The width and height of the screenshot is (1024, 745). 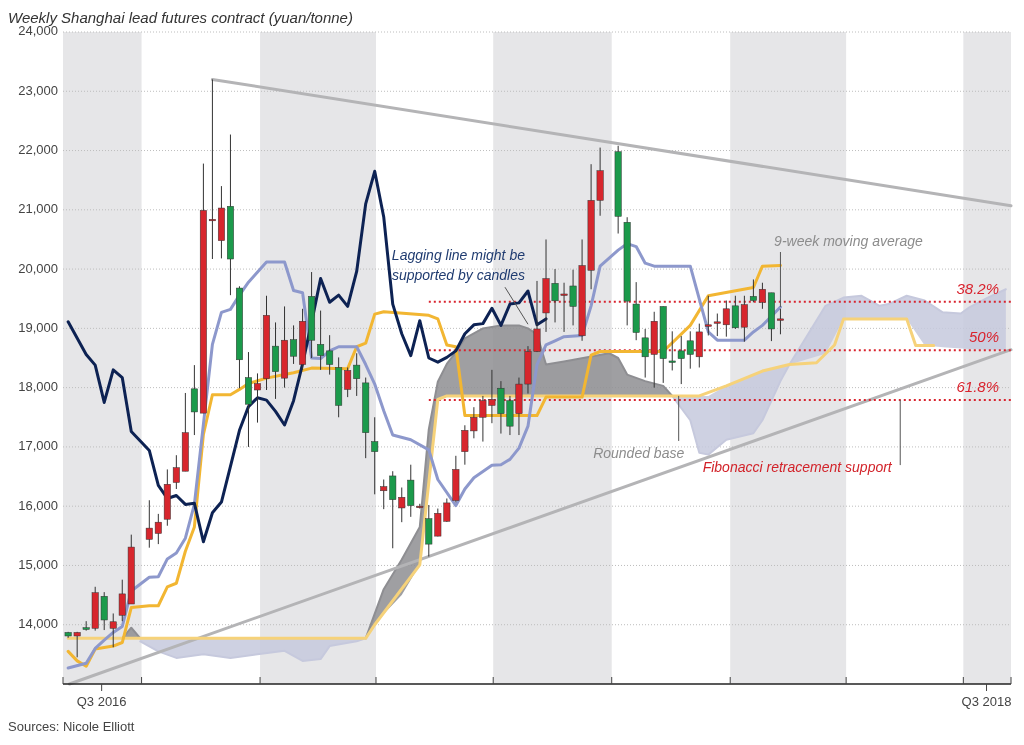 What do you see at coordinates (71, 726) in the screenshot?
I see `source-note: Sources: Nicole Elliott` at bounding box center [71, 726].